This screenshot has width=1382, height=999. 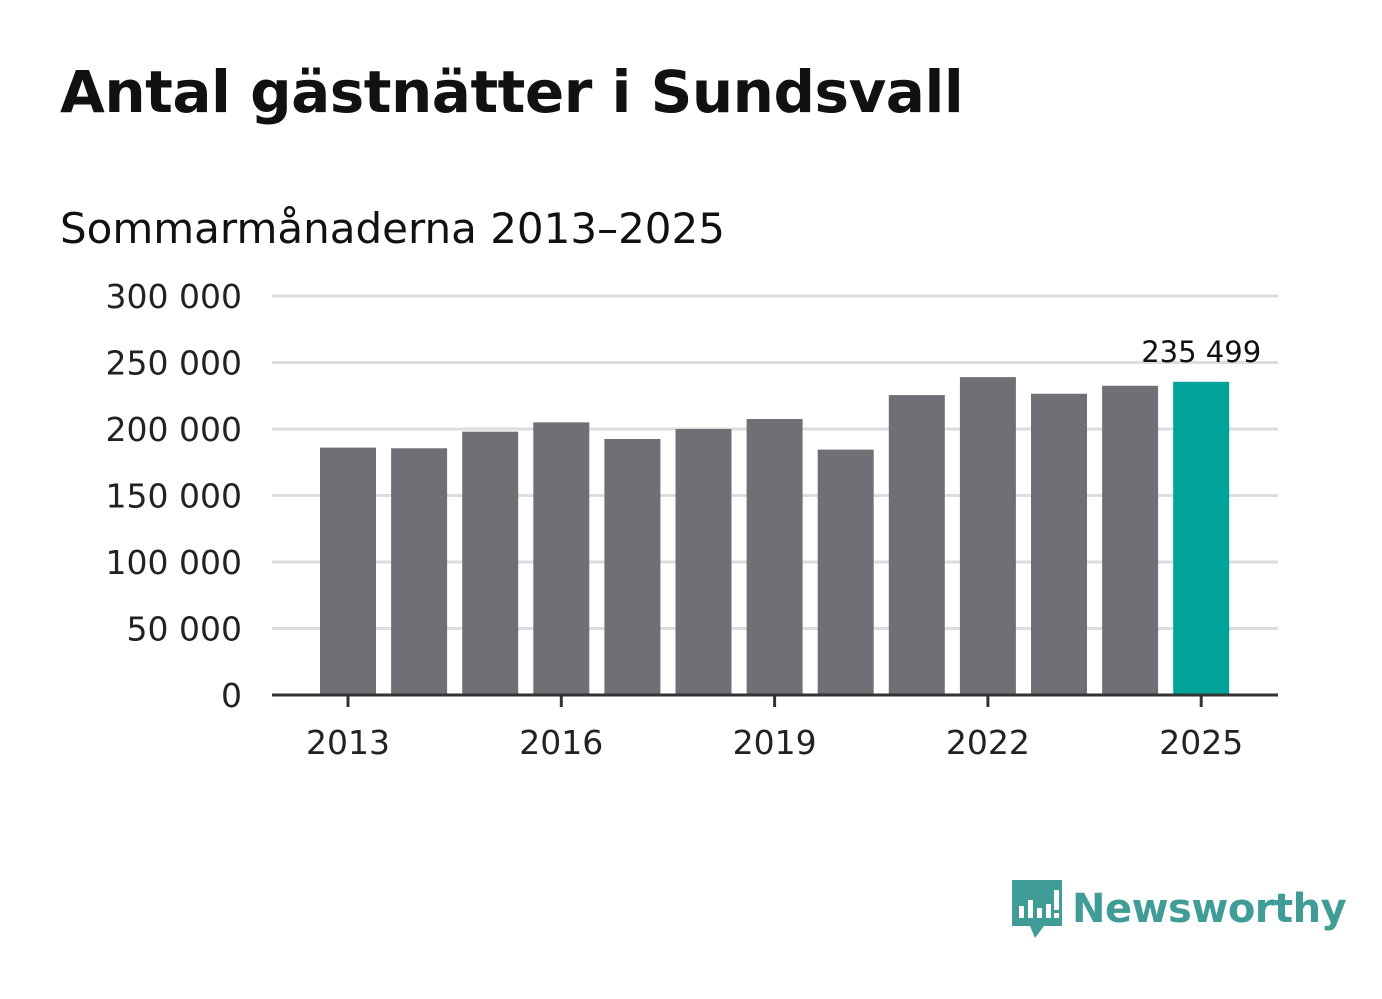 What do you see at coordinates (561, 558) in the screenshot?
I see `bar-2016` at bounding box center [561, 558].